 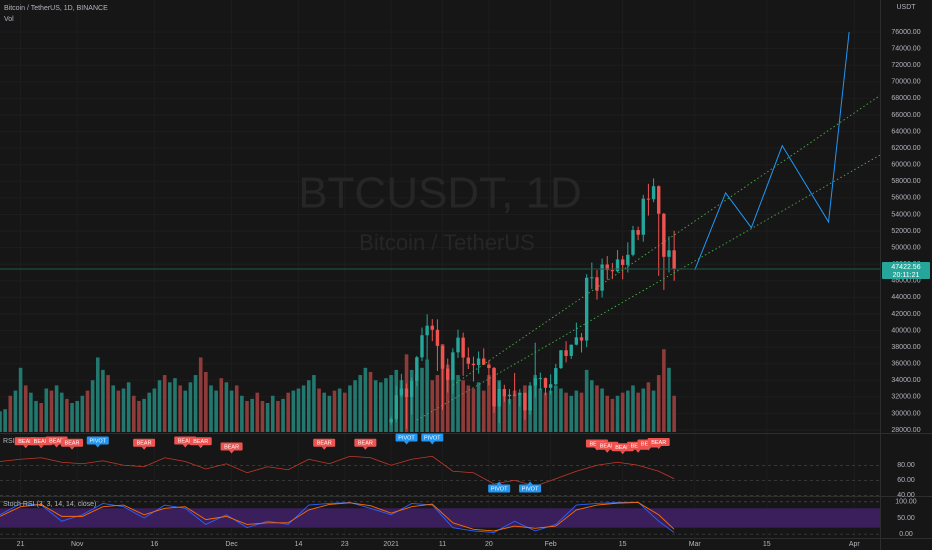 I want to click on y-tick-label: 64000.00, so click(x=905, y=131).